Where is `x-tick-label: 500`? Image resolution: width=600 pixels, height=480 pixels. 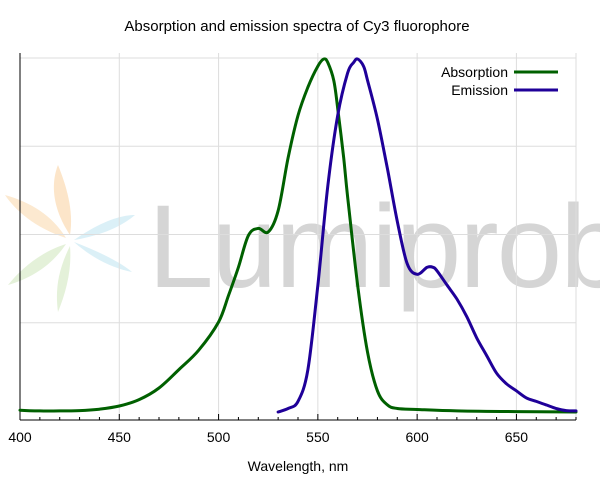
x-tick-label: 500 is located at coordinates (219, 437).